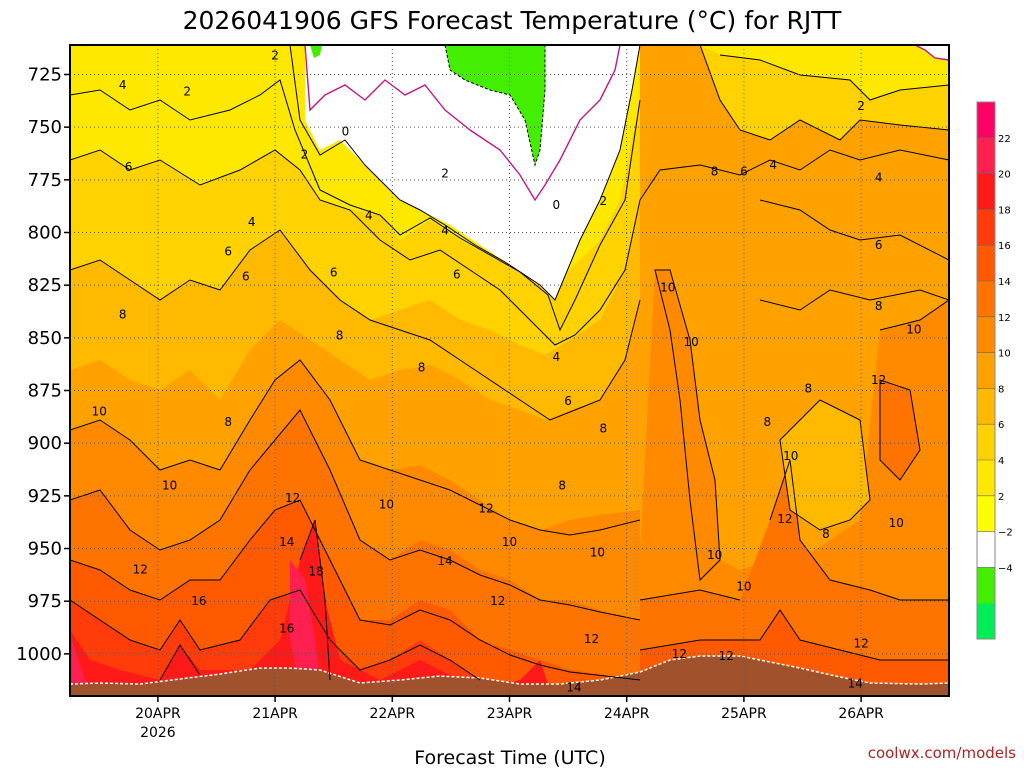  What do you see at coordinates (879, 178) in the screenshot?
I see `contour-label-46: 4` at bounding box center [879, 178].